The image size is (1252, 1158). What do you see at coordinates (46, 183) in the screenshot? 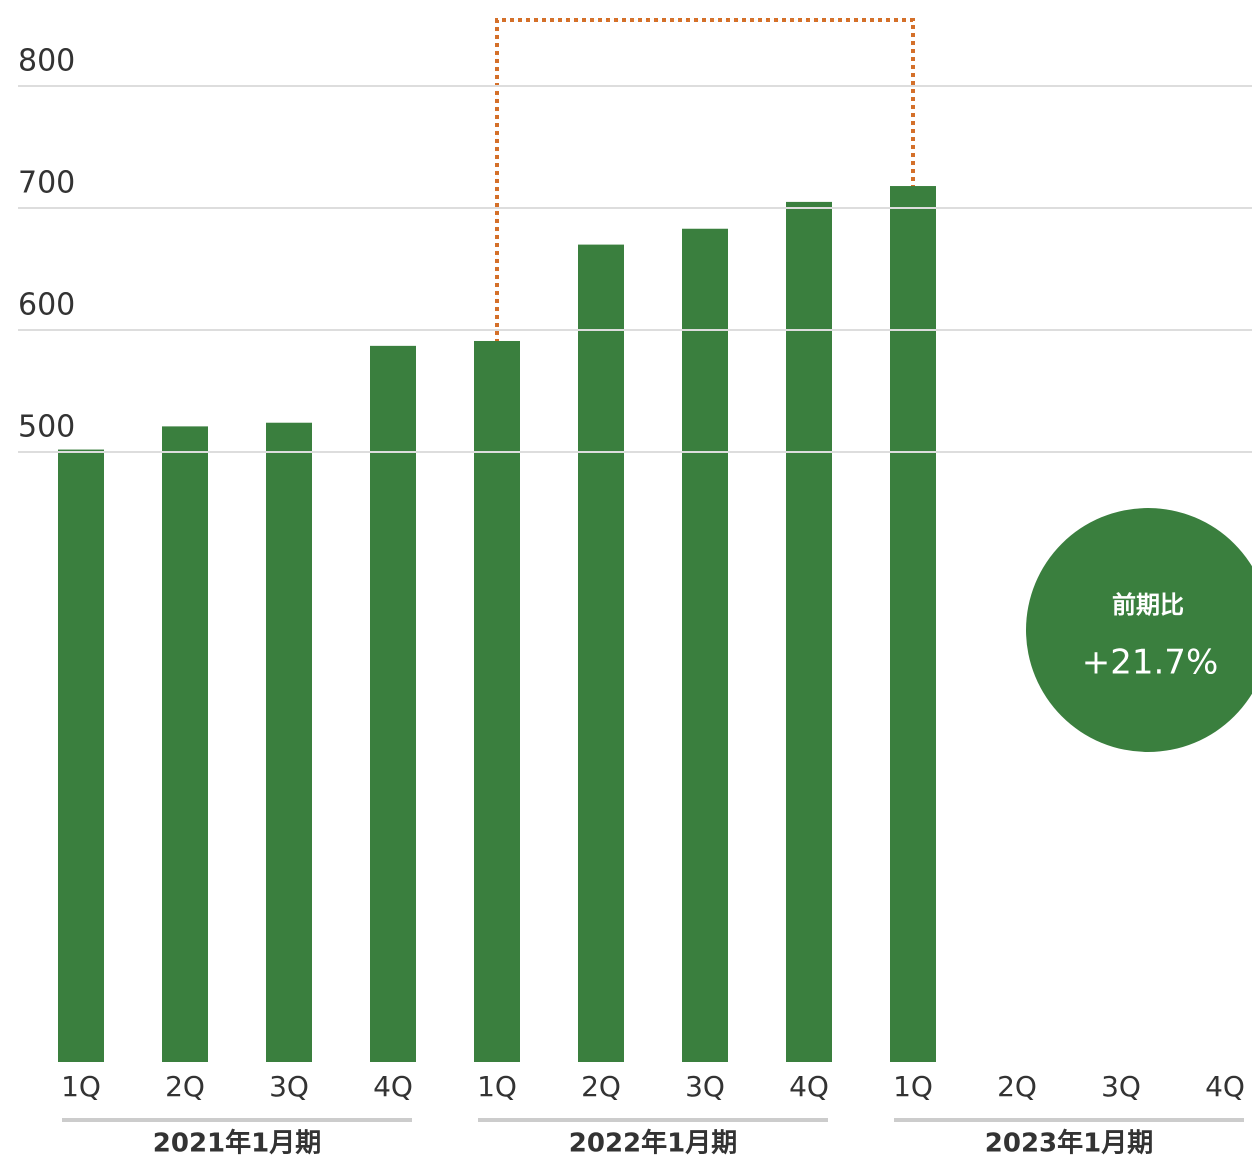
I see `y-tick-label: 700` at bounding box center [46, 183].